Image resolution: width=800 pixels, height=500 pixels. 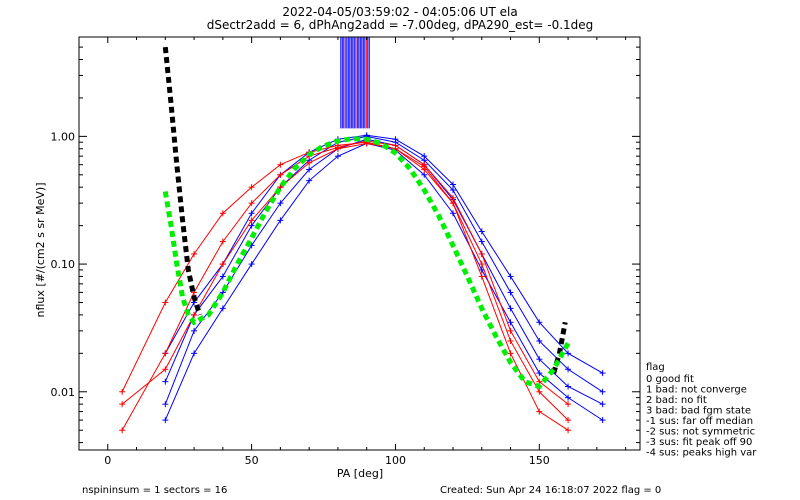 I want to click on legend-item: -4 sus: peaks high var, so click(x=701, y=453).